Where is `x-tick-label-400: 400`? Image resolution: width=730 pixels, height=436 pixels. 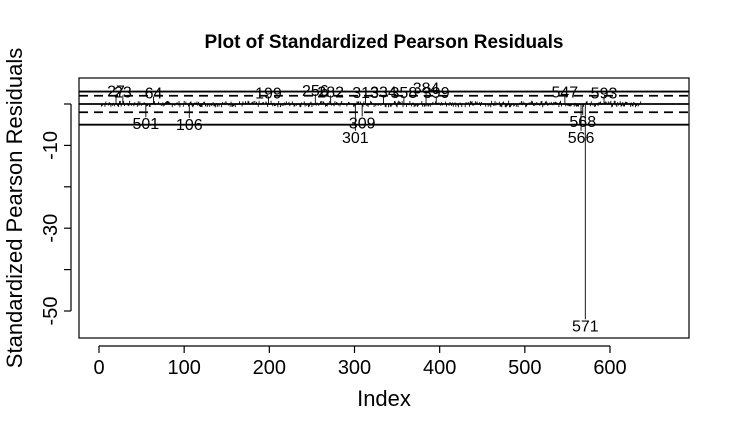
x-tick-label-400: 400 is located at coordinates (439, 368).